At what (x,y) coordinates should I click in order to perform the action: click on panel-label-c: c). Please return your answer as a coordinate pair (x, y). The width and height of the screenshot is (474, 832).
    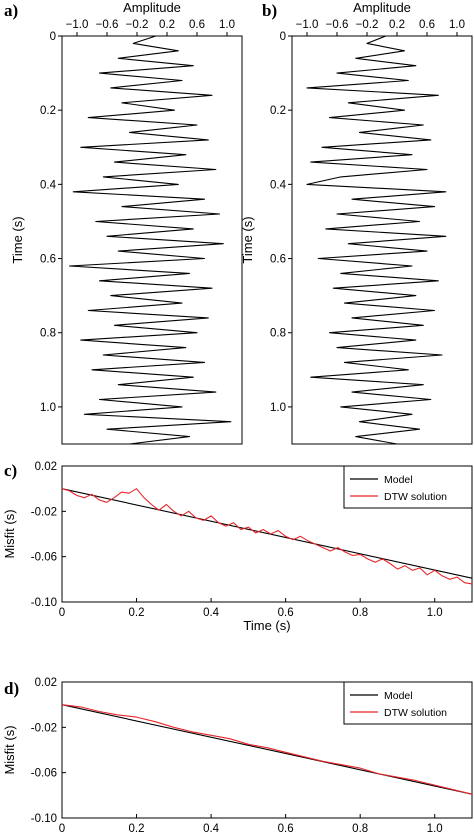
    Looking at the image, I should click on (10, 470).